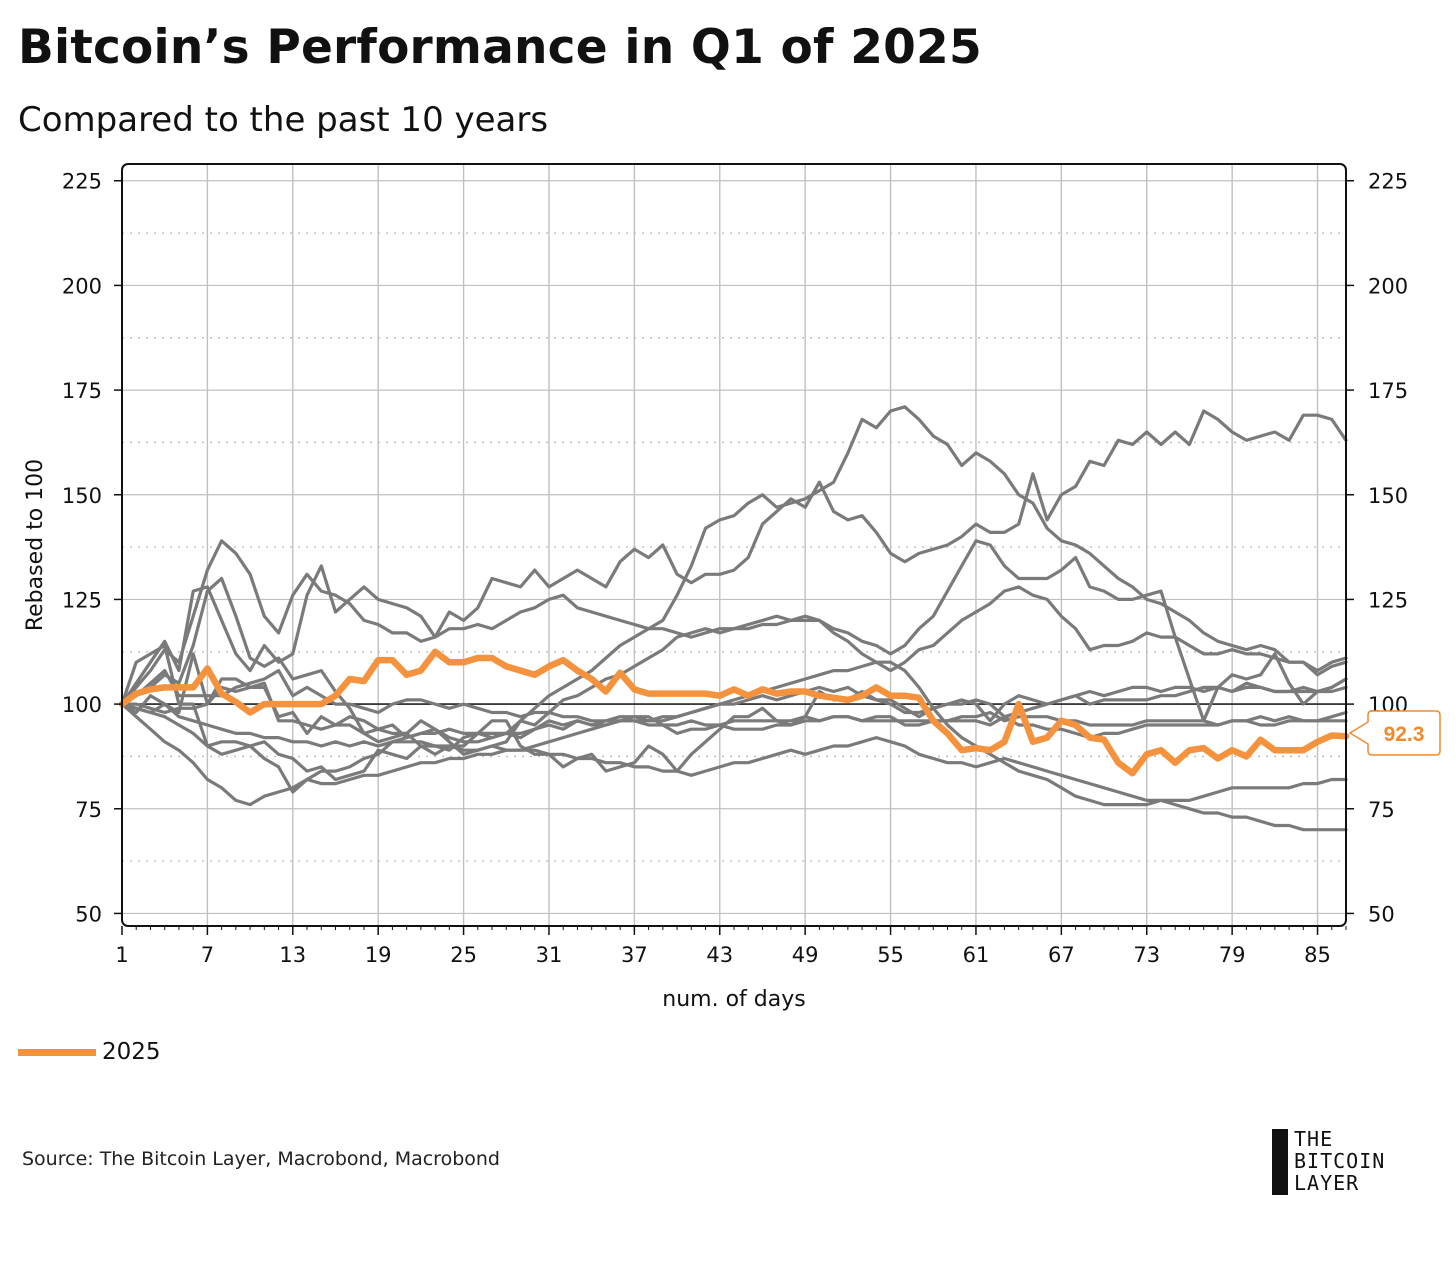  I want to click on y-tick-label-right: 225, so click(1388, 182).